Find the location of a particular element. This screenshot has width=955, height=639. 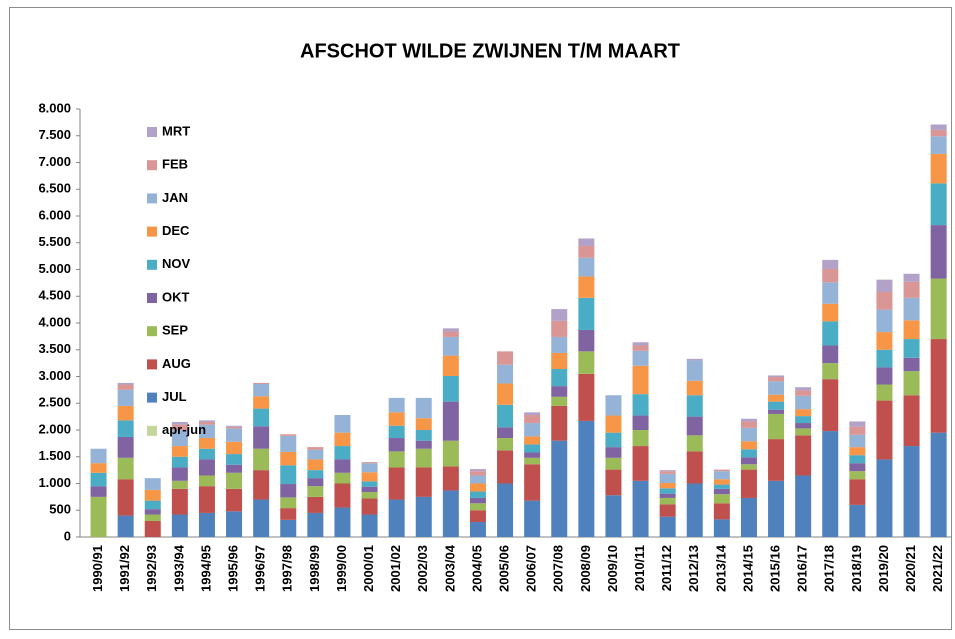

x-tick-label: 1991/92 is located at coordinates (124, 568).